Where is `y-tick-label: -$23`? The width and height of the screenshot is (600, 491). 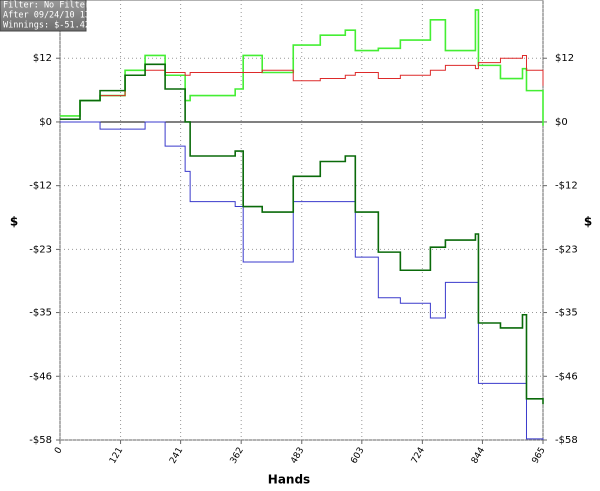 y-tick-label: -$23 is located at coordinates (40, 249).